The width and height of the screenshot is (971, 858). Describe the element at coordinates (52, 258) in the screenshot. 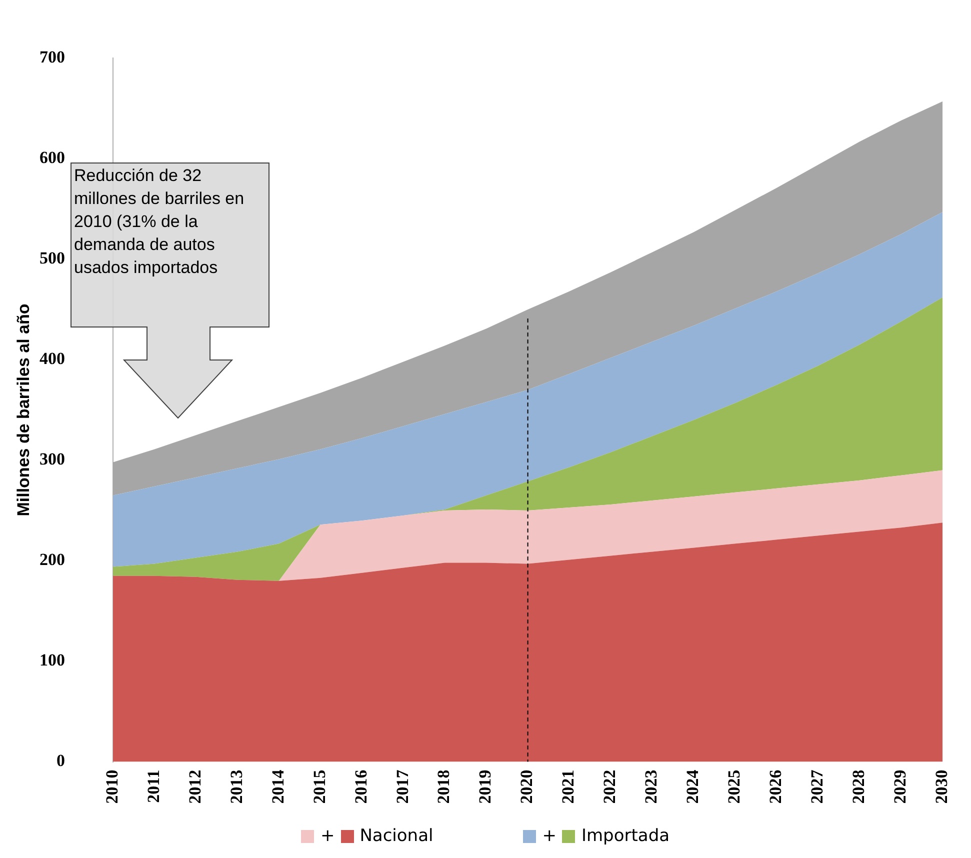

I see `y-tick-label: 500` at that location.